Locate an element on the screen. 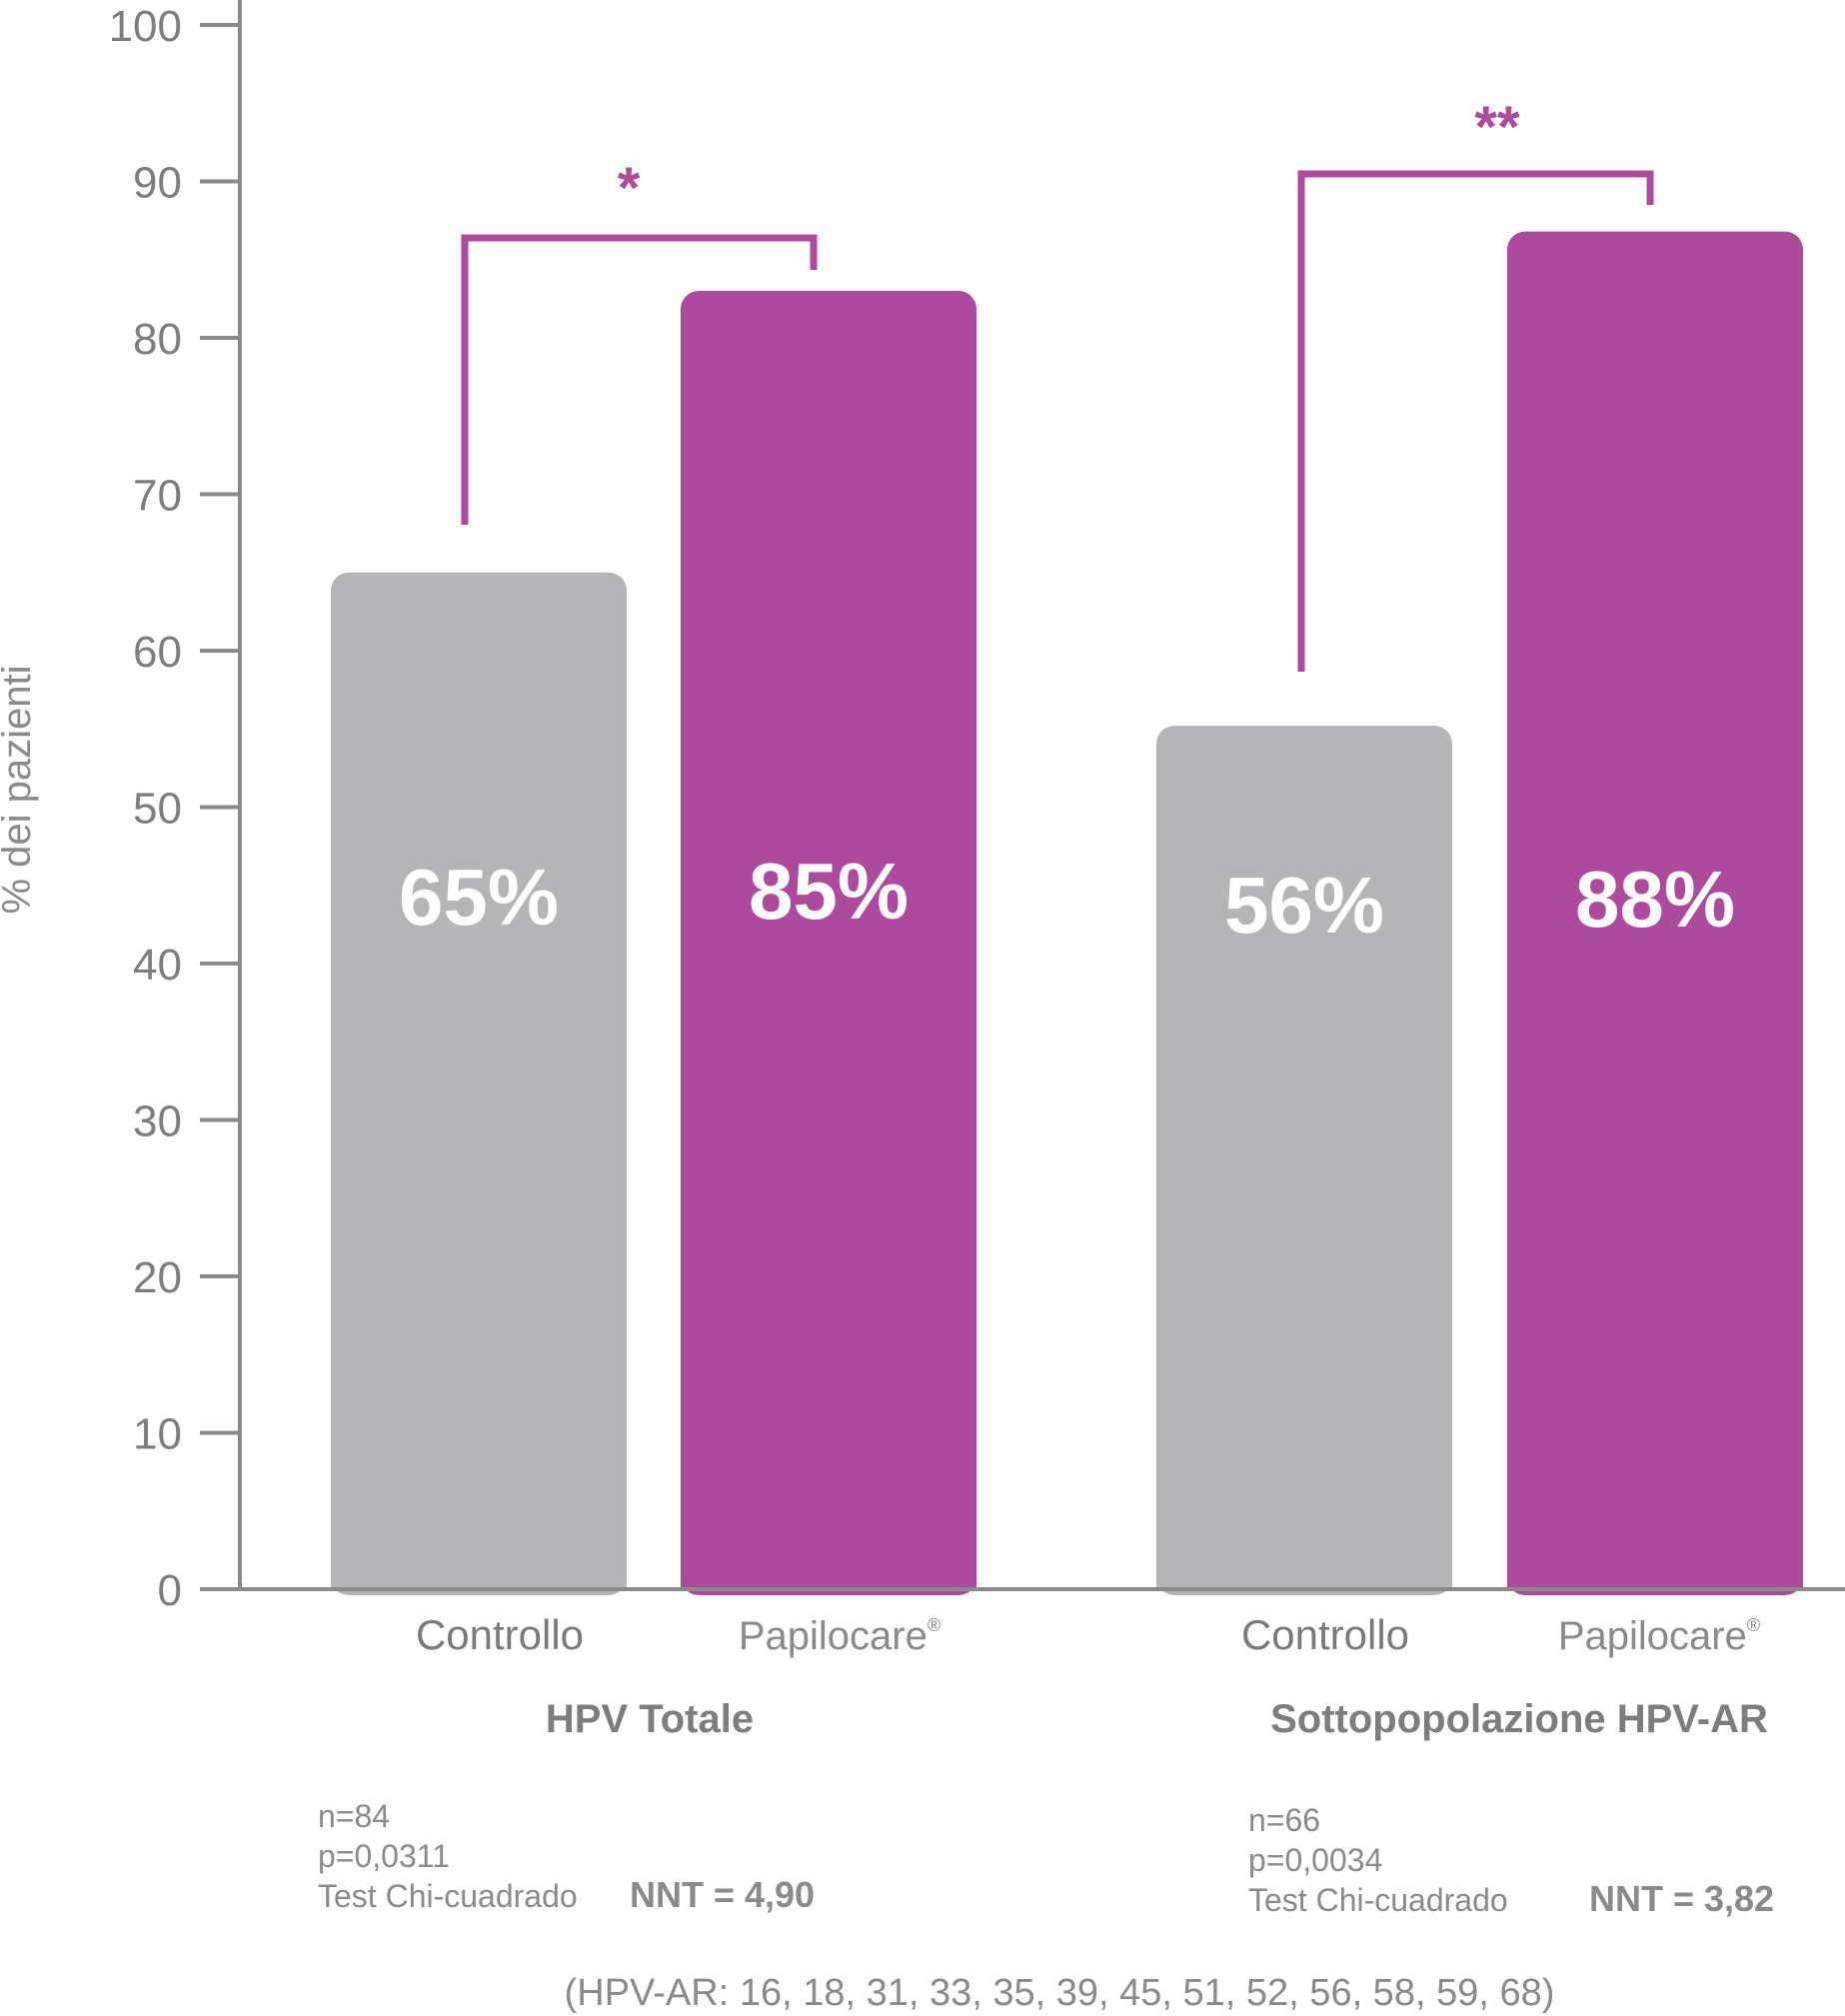 Image resolution: width=1845 pixels, height=2016 pixels. y-tick-label: 40 is located at coordinates (158, 965).